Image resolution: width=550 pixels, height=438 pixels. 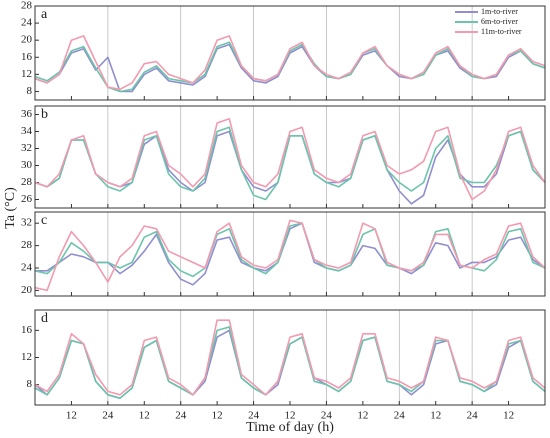 I want to click on y-axis-label: Ta (°C), so click(x=10, y=208).